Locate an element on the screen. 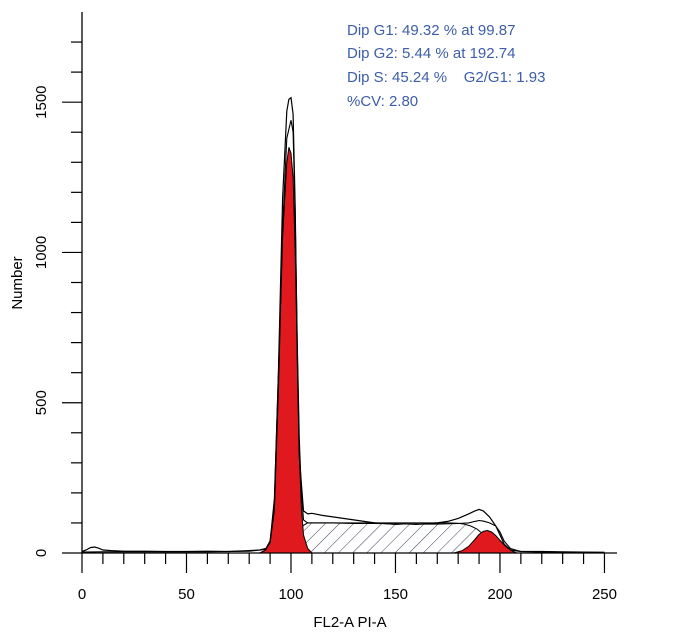 Image resolution: width=694 pixels, height=644 pixels. x-axis-title: FL2-A PI-A is located at coordinates (349, 622).